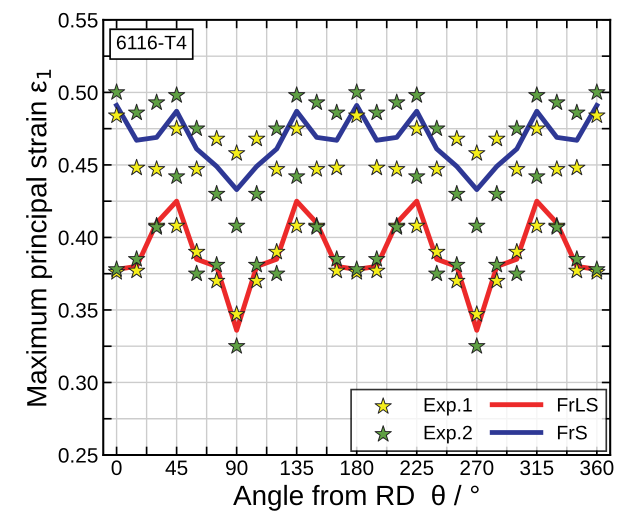  Describe the element at coordinates (39, 238) in the screenshot. I see `y-axis-title: Maximum principal strain ε$_{1}$` at that location.